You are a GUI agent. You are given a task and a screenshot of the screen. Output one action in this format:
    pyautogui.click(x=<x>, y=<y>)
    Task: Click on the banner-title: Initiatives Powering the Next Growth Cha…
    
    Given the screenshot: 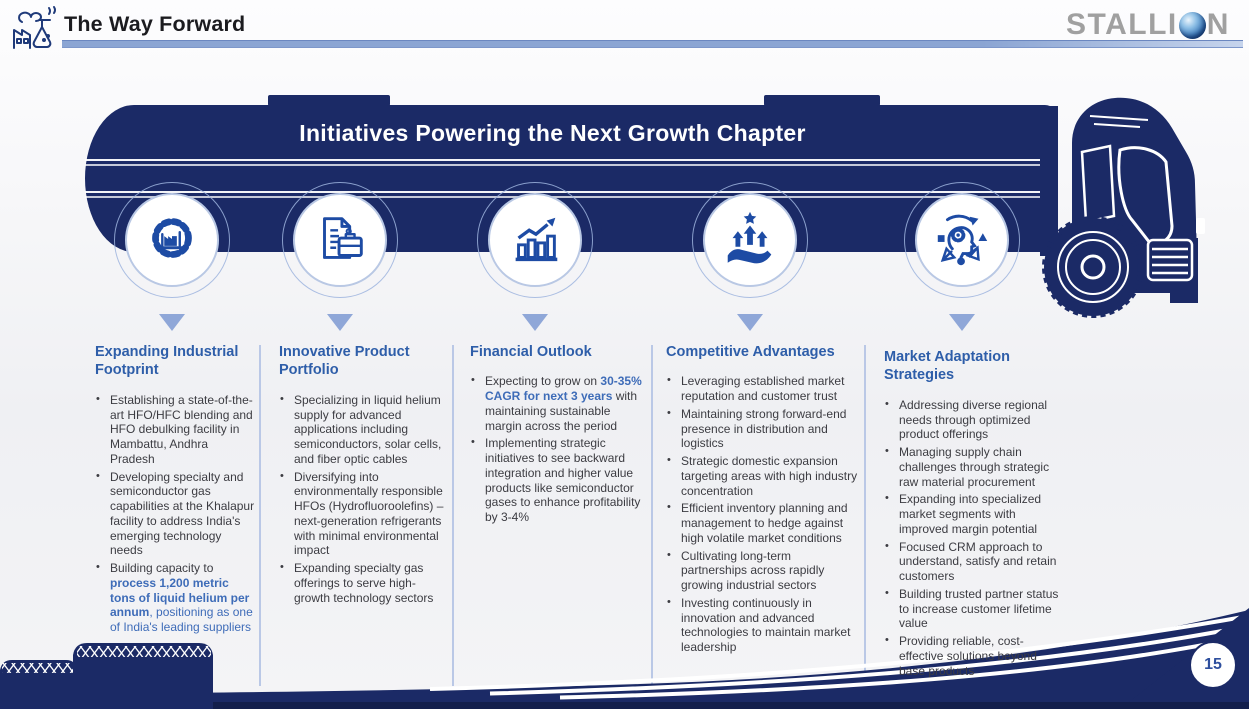 What is the action you would take?
    pyautogui.click(x=552, y=133)
    